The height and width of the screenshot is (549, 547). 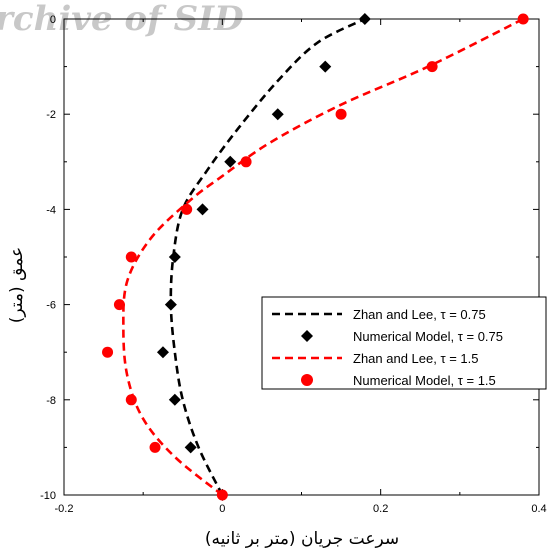 What do you see at coordinates (51, 401) in the screenshot?
I see `y-tick-label: -8` at bounding box center [51, 401].